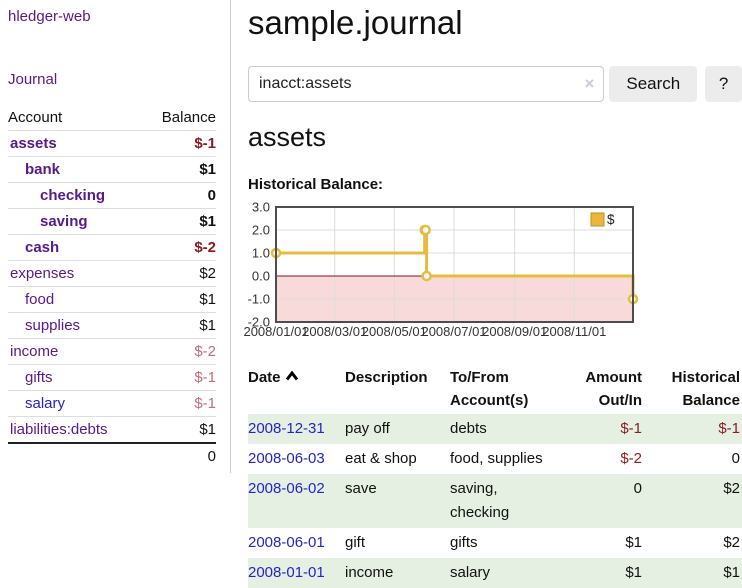 The image size is (742, 588). Describe the element at coordinates (287, 137) in the screenshot. I see `account-heading: assets` at that location.